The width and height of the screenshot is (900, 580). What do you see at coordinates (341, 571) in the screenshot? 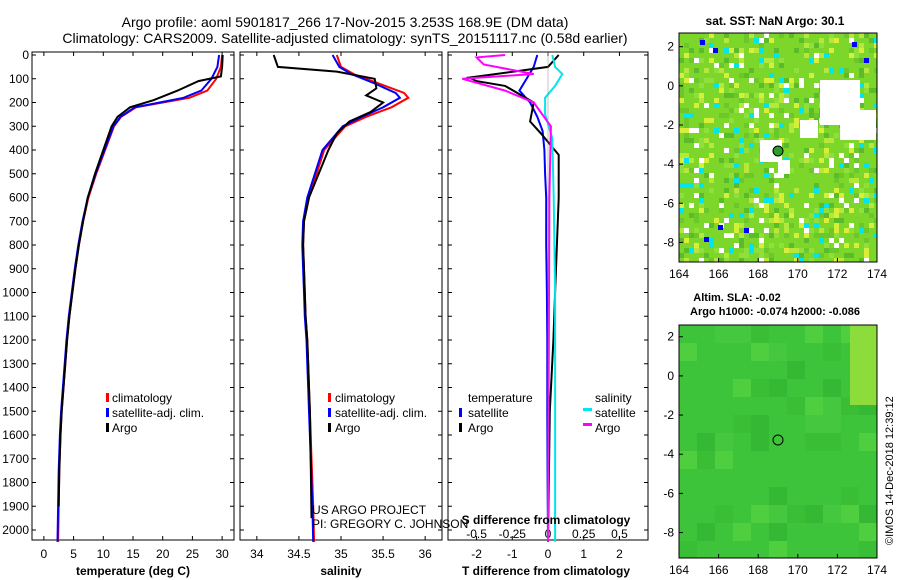
I see `salinity-xlabel: salinity` at bounding box center [341, 571].